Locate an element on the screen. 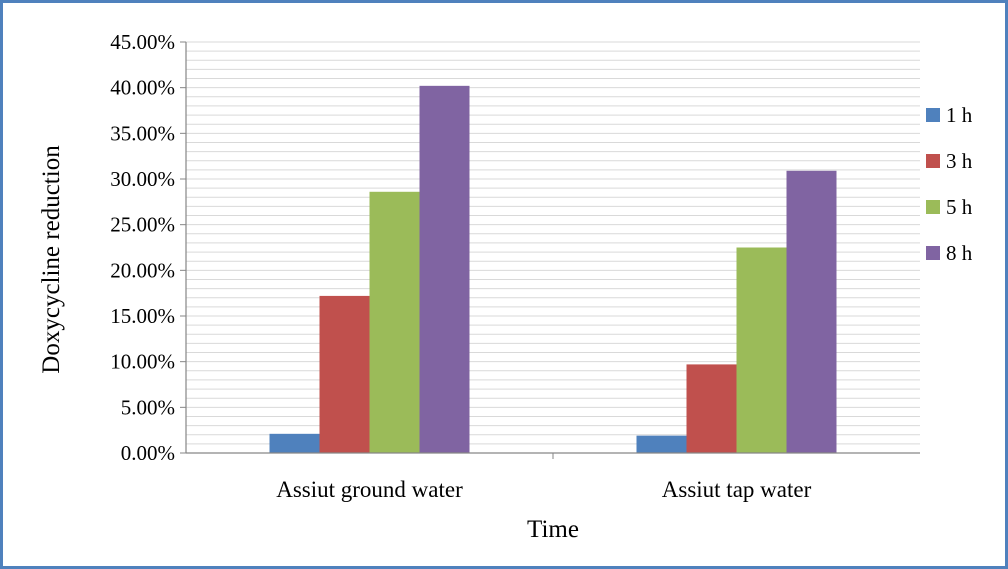  y-tick-label: 15.00% is located at coordinates (142, 316).